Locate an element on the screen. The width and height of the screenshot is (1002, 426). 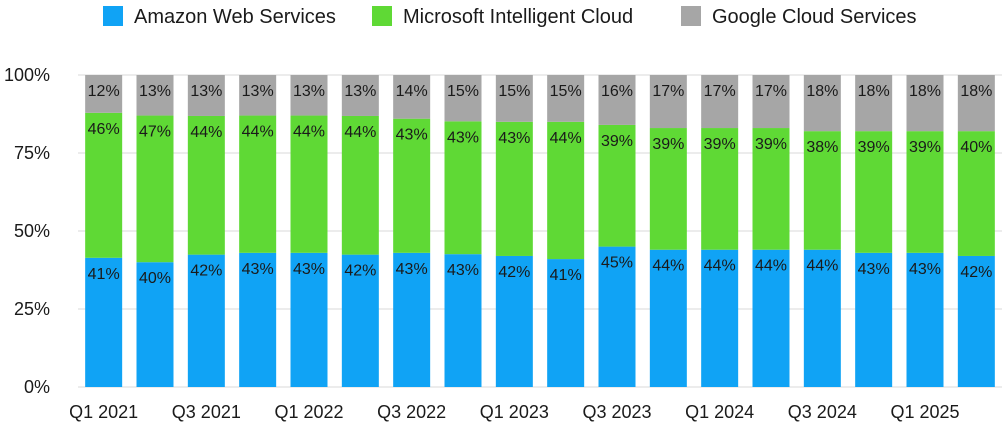
x-tick-label: Q1 2023 is located at coordinates (514, 412).